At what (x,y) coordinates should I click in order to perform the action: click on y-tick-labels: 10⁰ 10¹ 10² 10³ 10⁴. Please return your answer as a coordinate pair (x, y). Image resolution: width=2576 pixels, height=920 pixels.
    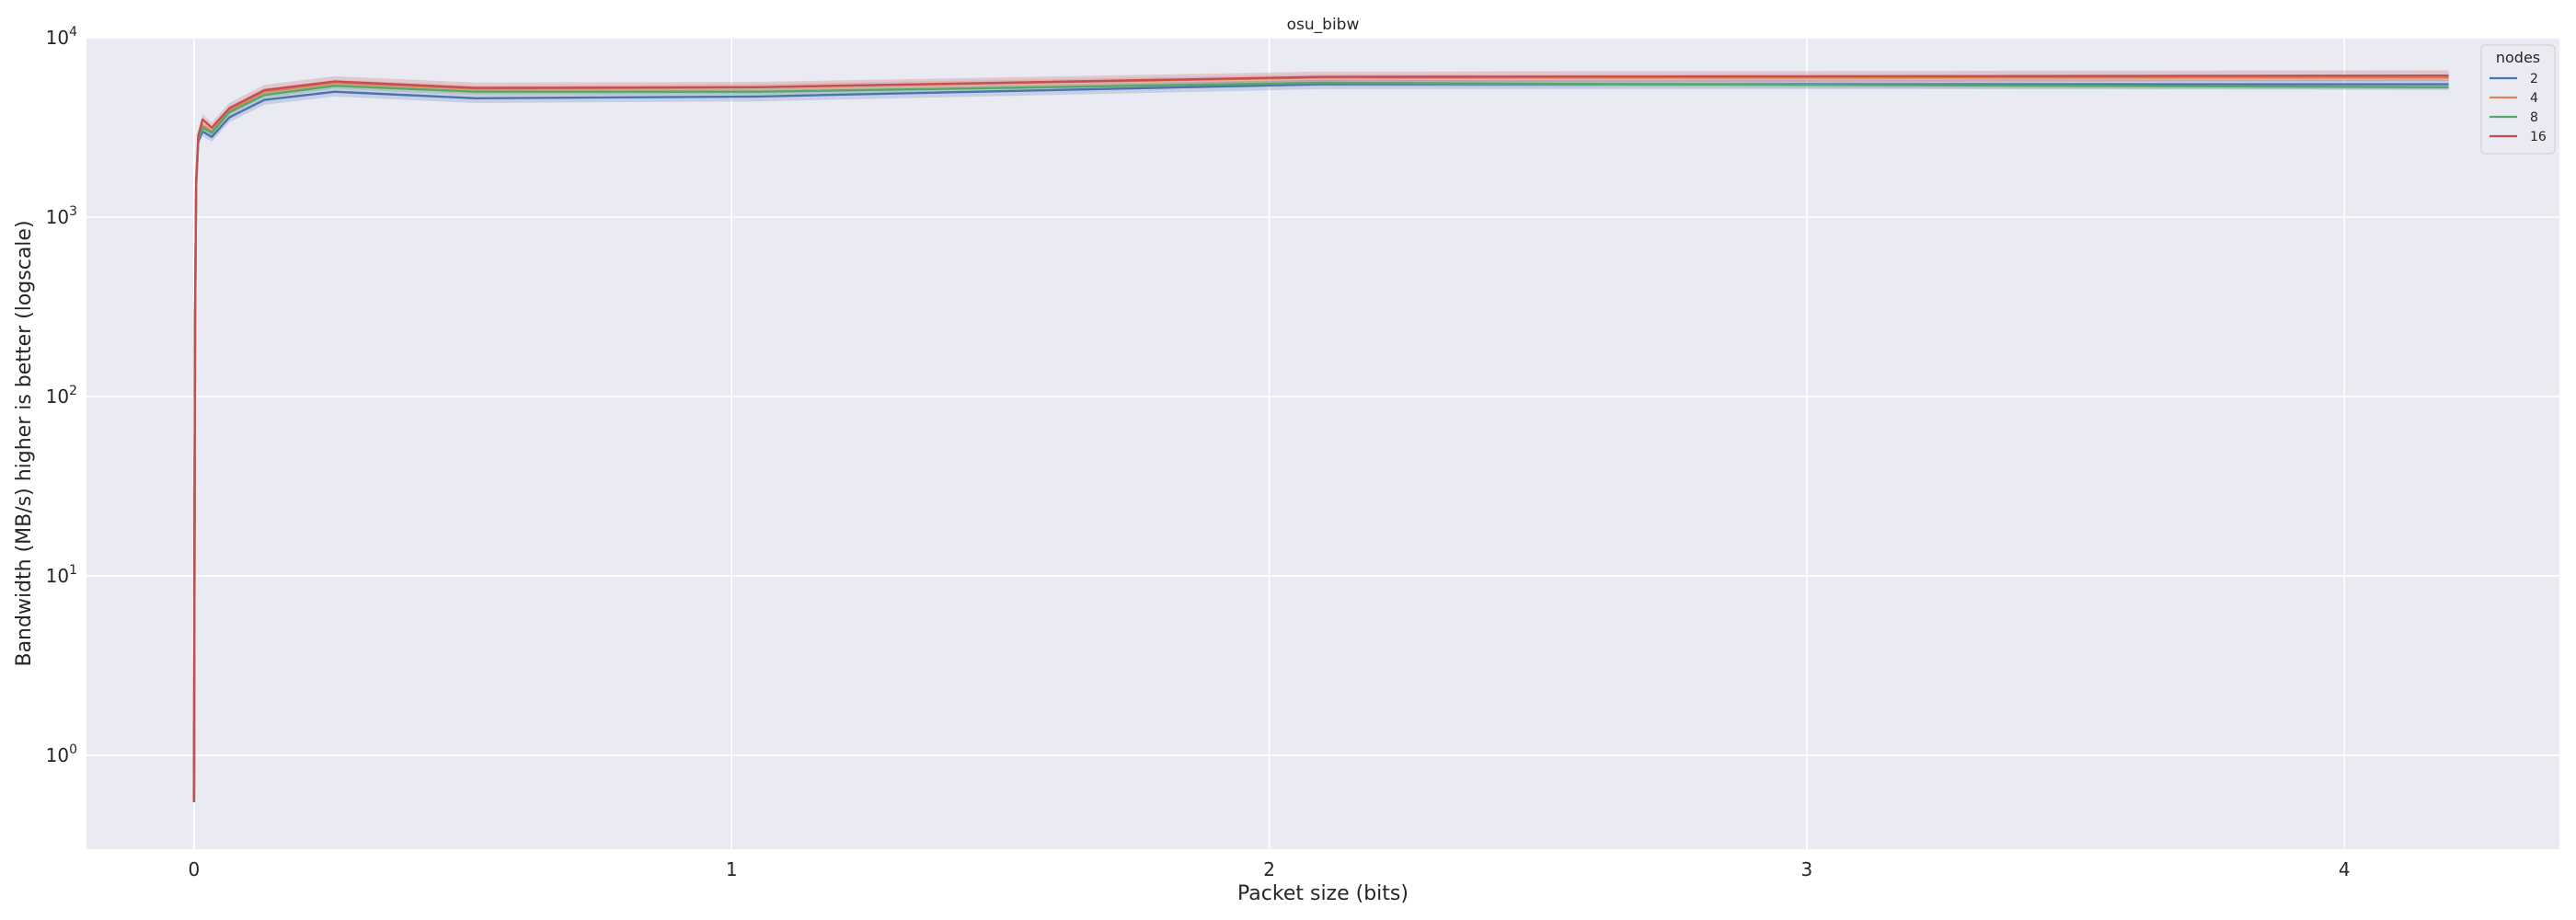
    Looking at the image, I should click on (61, 395).